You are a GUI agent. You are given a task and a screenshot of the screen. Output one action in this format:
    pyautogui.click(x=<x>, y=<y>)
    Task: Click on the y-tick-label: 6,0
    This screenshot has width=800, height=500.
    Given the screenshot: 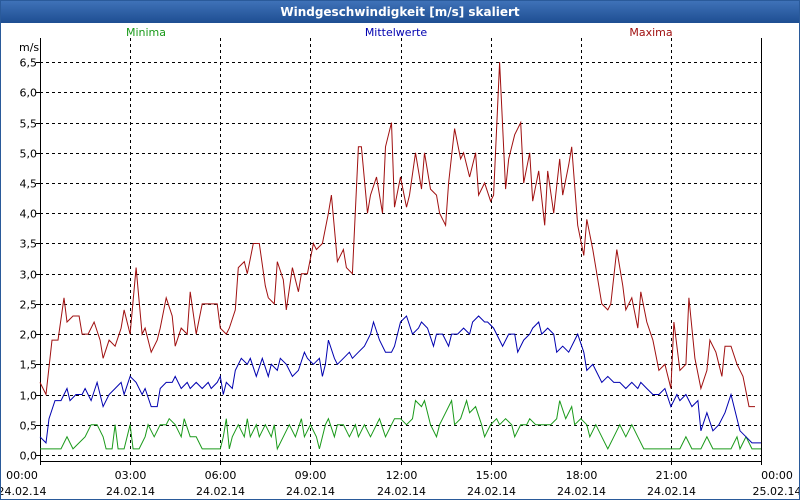 What is the action you would take?
    pyautogui.click(x=29, y=93)
    